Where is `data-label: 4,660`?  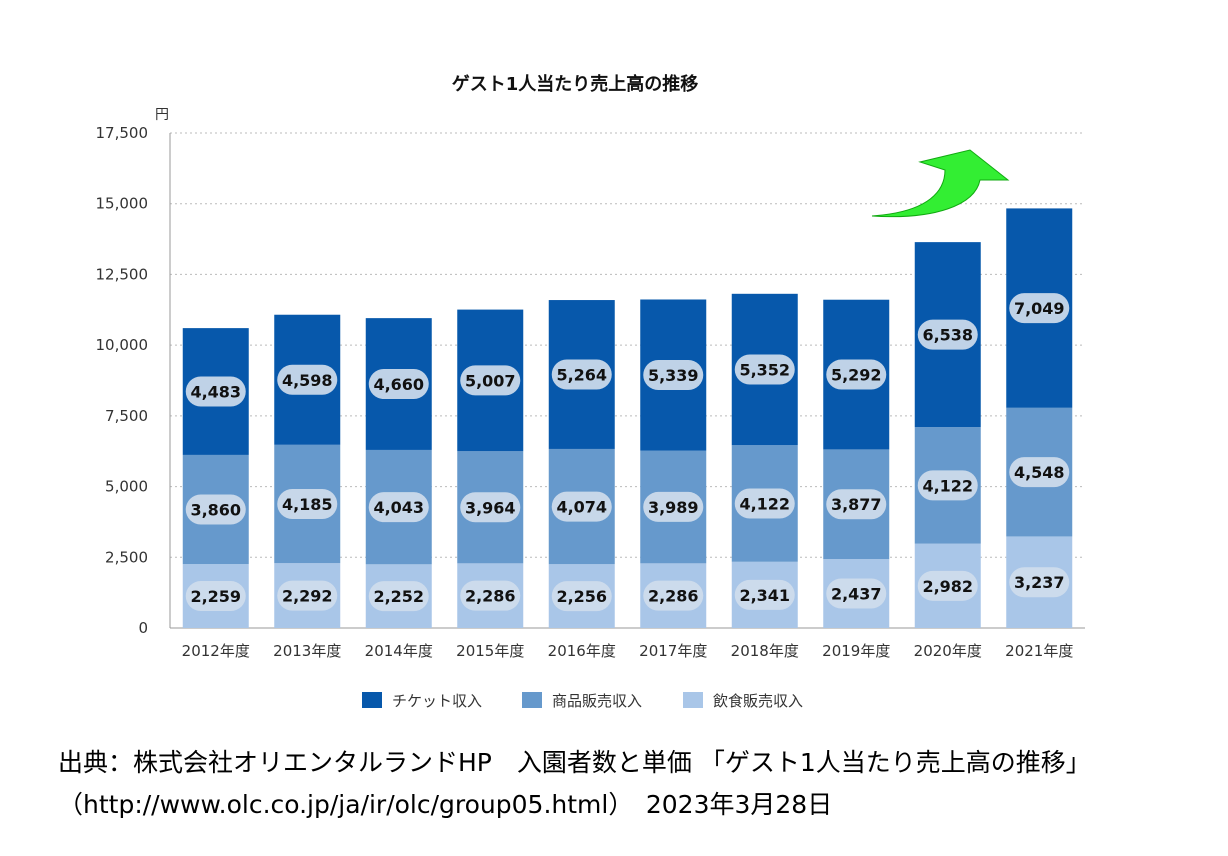
data-label: 4,660 is located at coordinates (398, 384).